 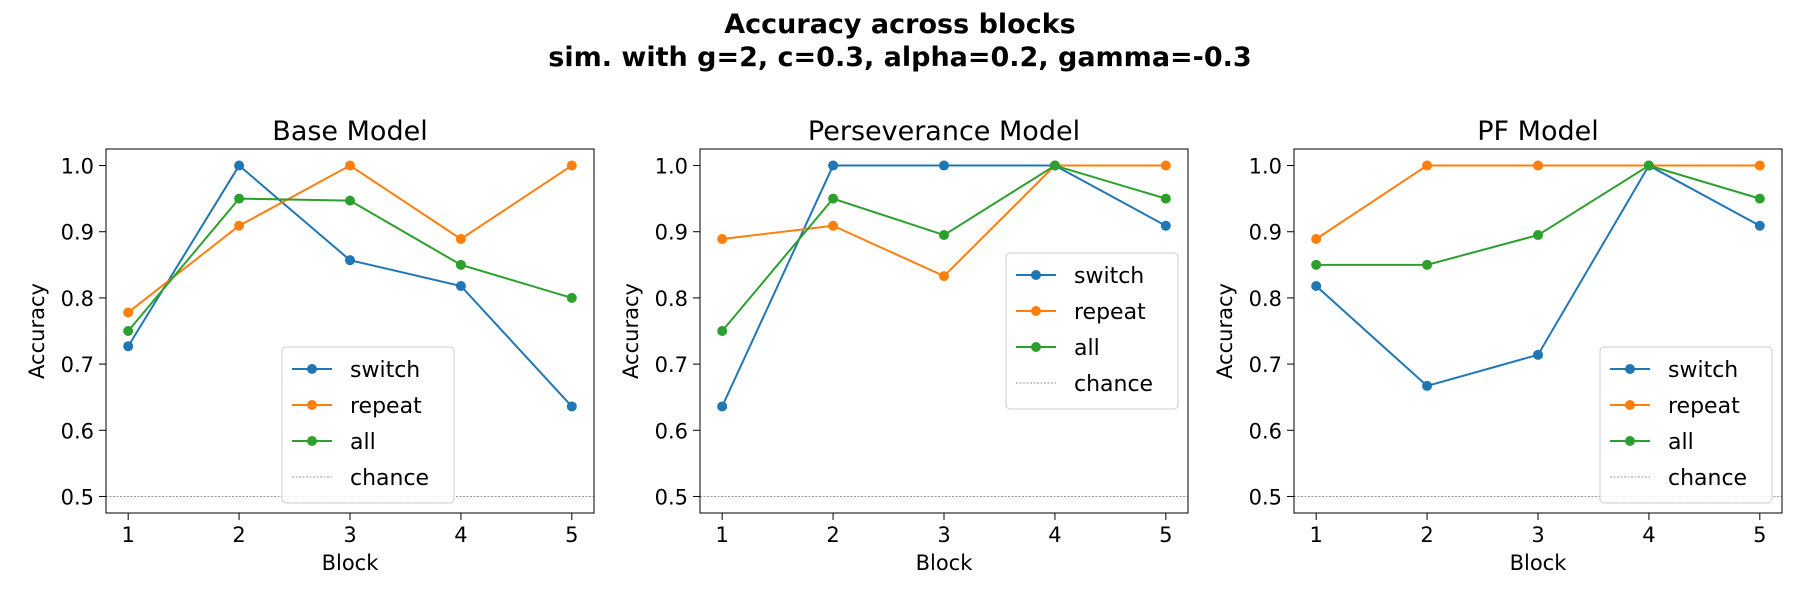 I want to click on subplot-title: PF Model, so click(x=1537, y=131).